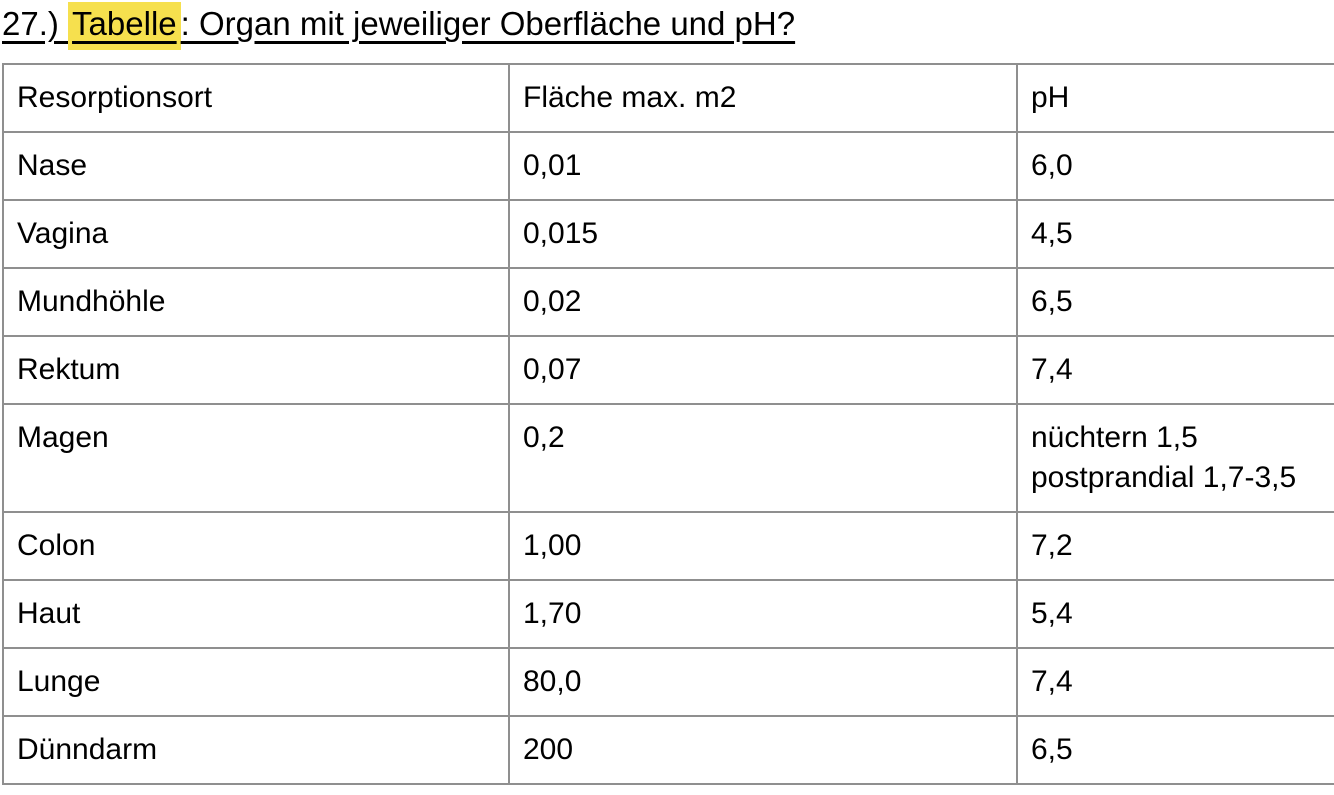  I want to click on table-cell: 0,07, so click(763, 370).